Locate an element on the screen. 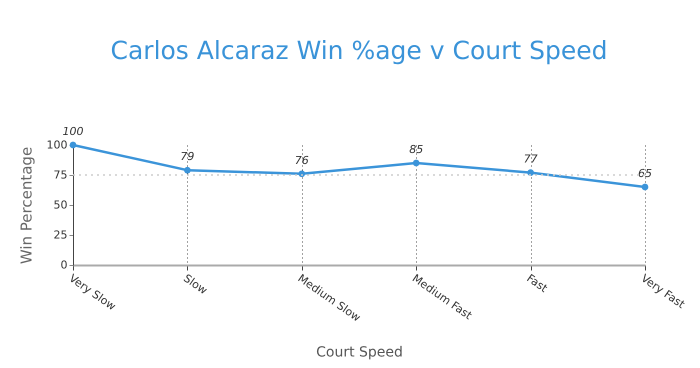 The height and width of the screenshot is (368, 700). y-tick-label: 0 is located at coordinates (64, 265).